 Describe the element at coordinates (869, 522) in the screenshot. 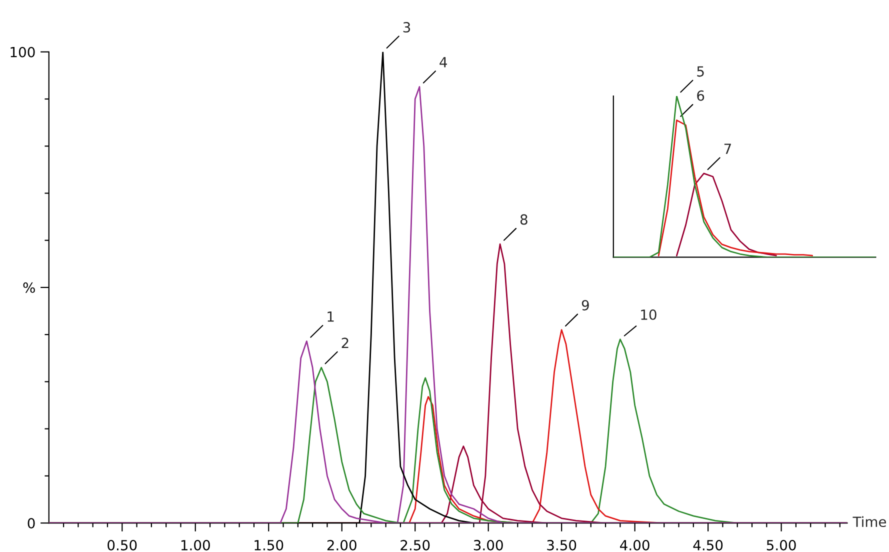

I see `x-axis-title: Time` at that location.